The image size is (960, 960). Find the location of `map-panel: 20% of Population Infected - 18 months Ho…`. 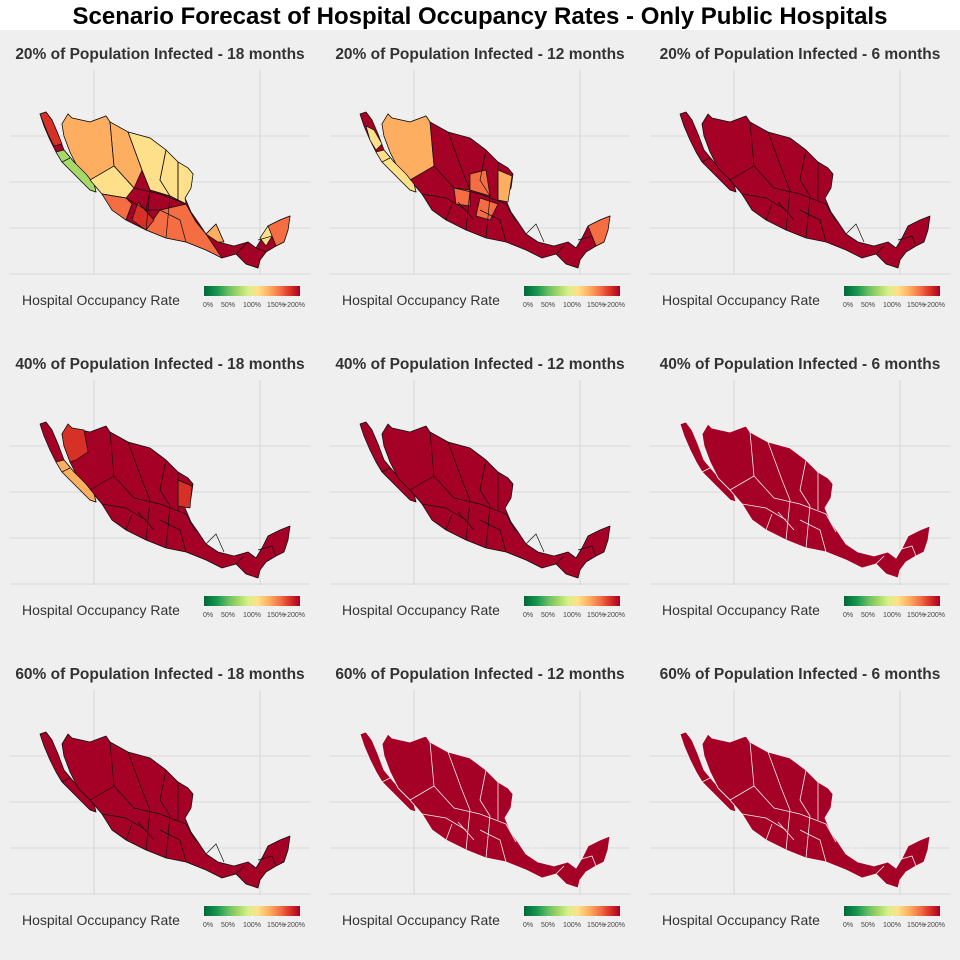

map-panel: 20% of Population Infected - 18 months Ho… is located at coordinates (160, 185).